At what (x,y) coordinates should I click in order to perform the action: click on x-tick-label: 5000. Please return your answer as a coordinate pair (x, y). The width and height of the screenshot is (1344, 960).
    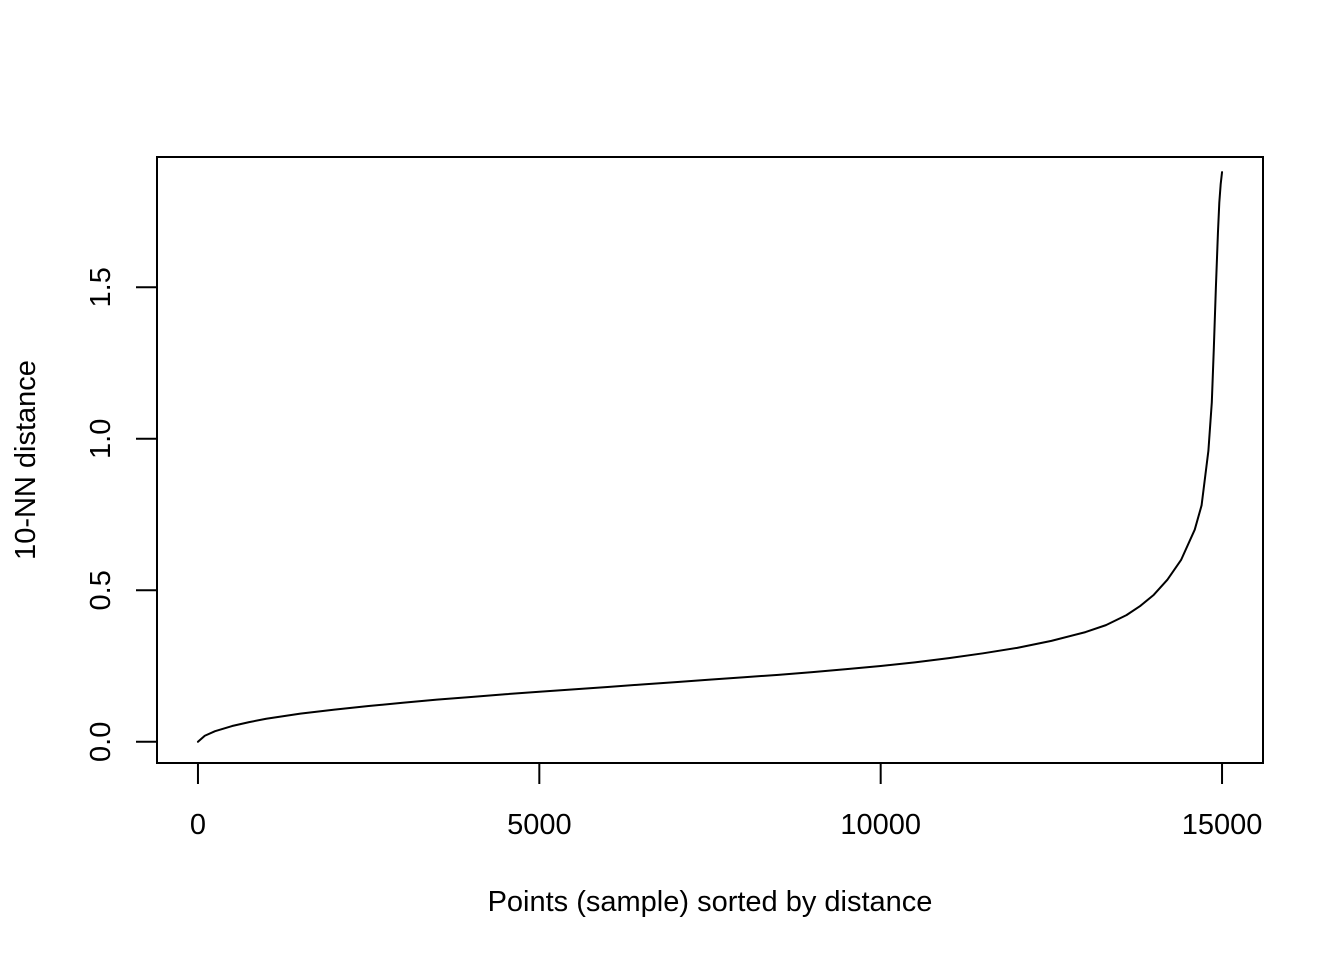
    Looking at the image, I should click on (539, 825).